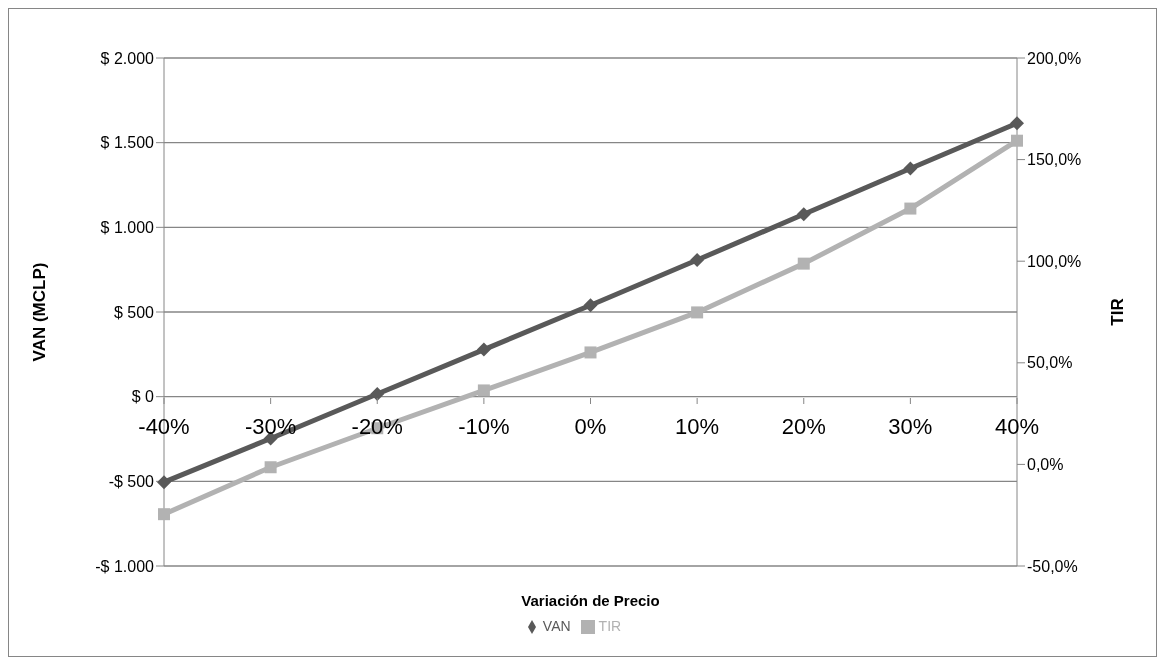 Image resolution: width=1165 pixels, height=665 pixels. What do you see at coordinates (125, 566) in the screenshot?
I see `y-tick-label: -$ 1.000` at bounding box center [125, 566].